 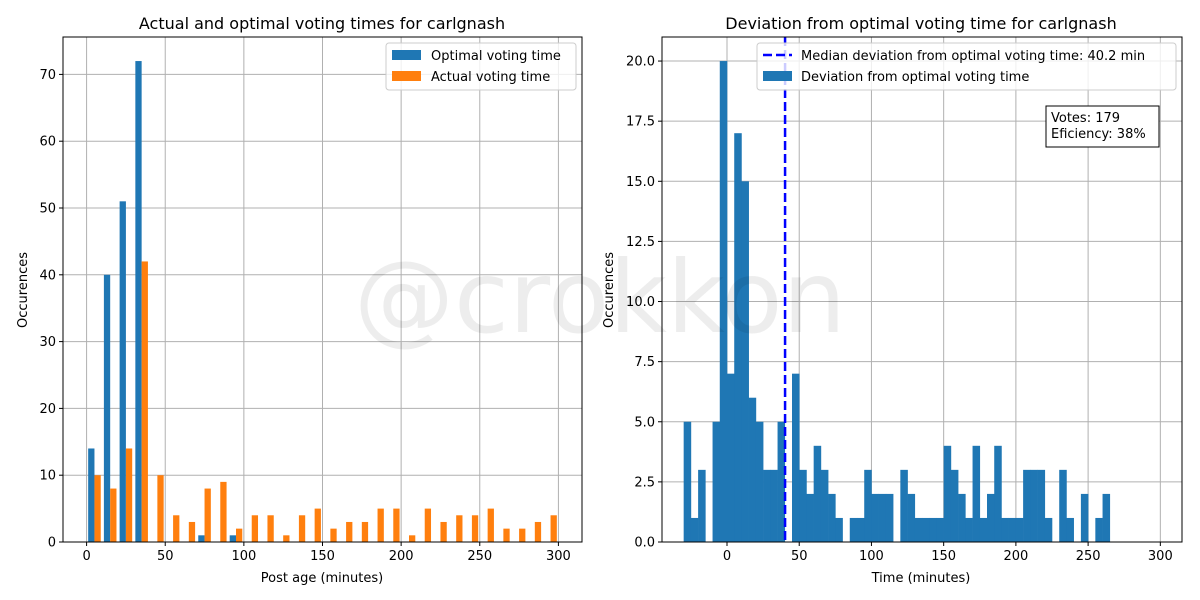 I want to click on stats-annotation-box, so click(x=1102, y=126).